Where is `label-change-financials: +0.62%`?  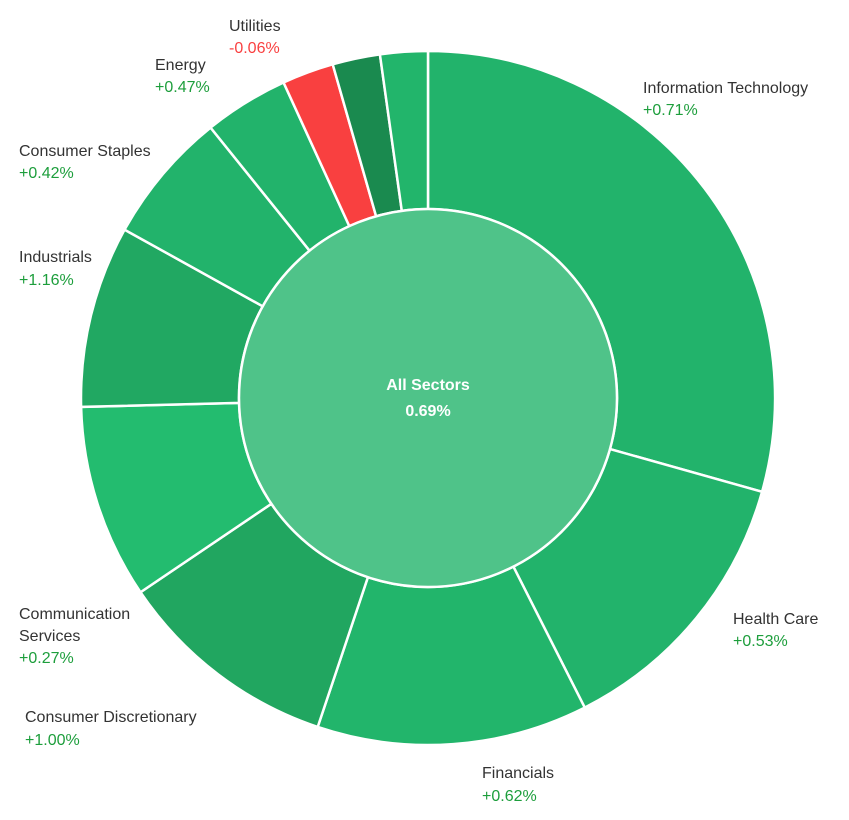
label-change-financials: +0.62% is located at coordinates (509, 796).